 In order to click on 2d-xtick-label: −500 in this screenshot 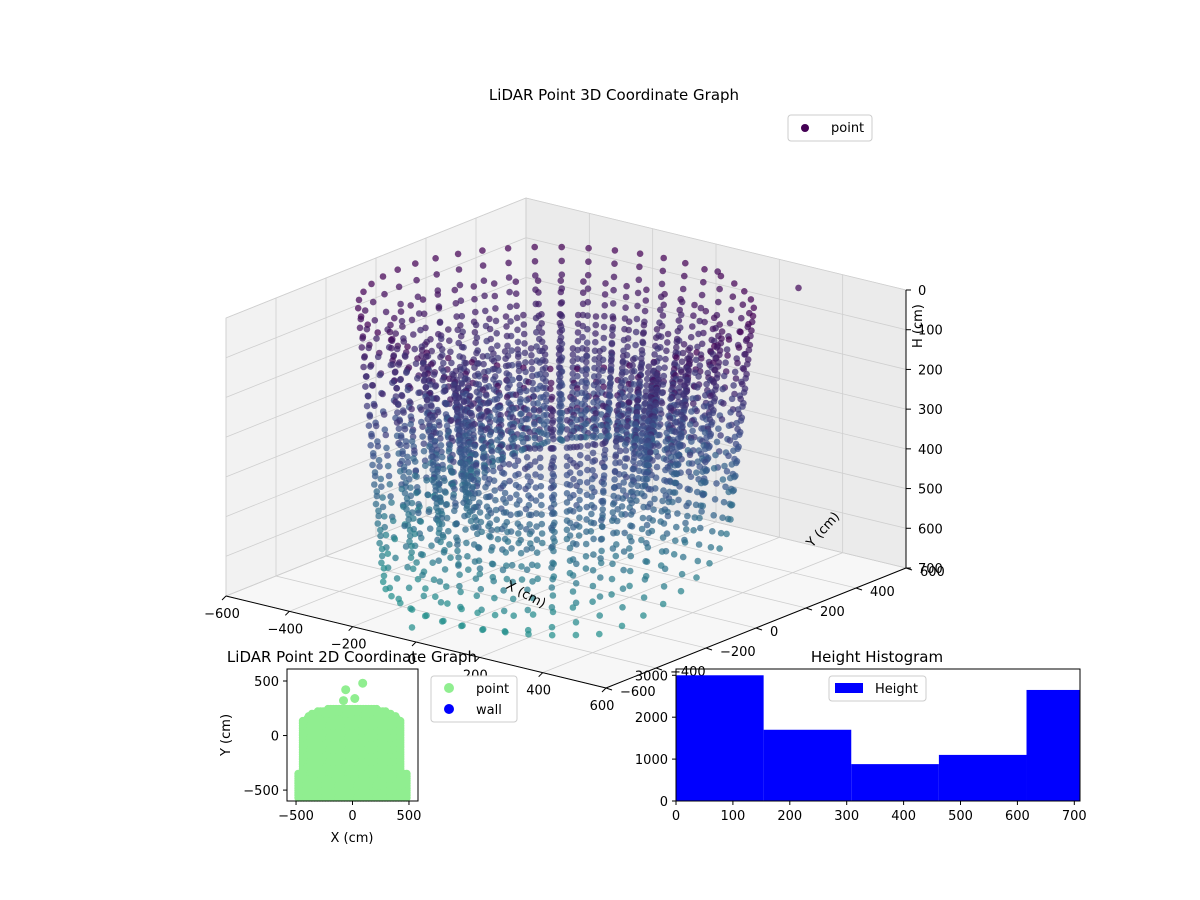, I will do `click(296, 816)`.